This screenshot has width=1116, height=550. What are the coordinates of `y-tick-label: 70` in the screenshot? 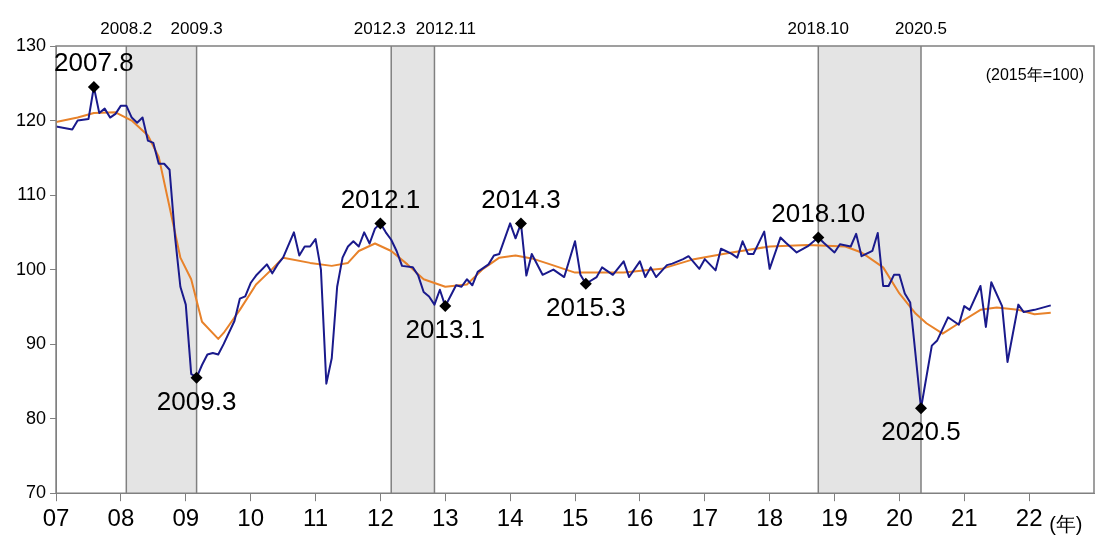 It's located at (36, 492).